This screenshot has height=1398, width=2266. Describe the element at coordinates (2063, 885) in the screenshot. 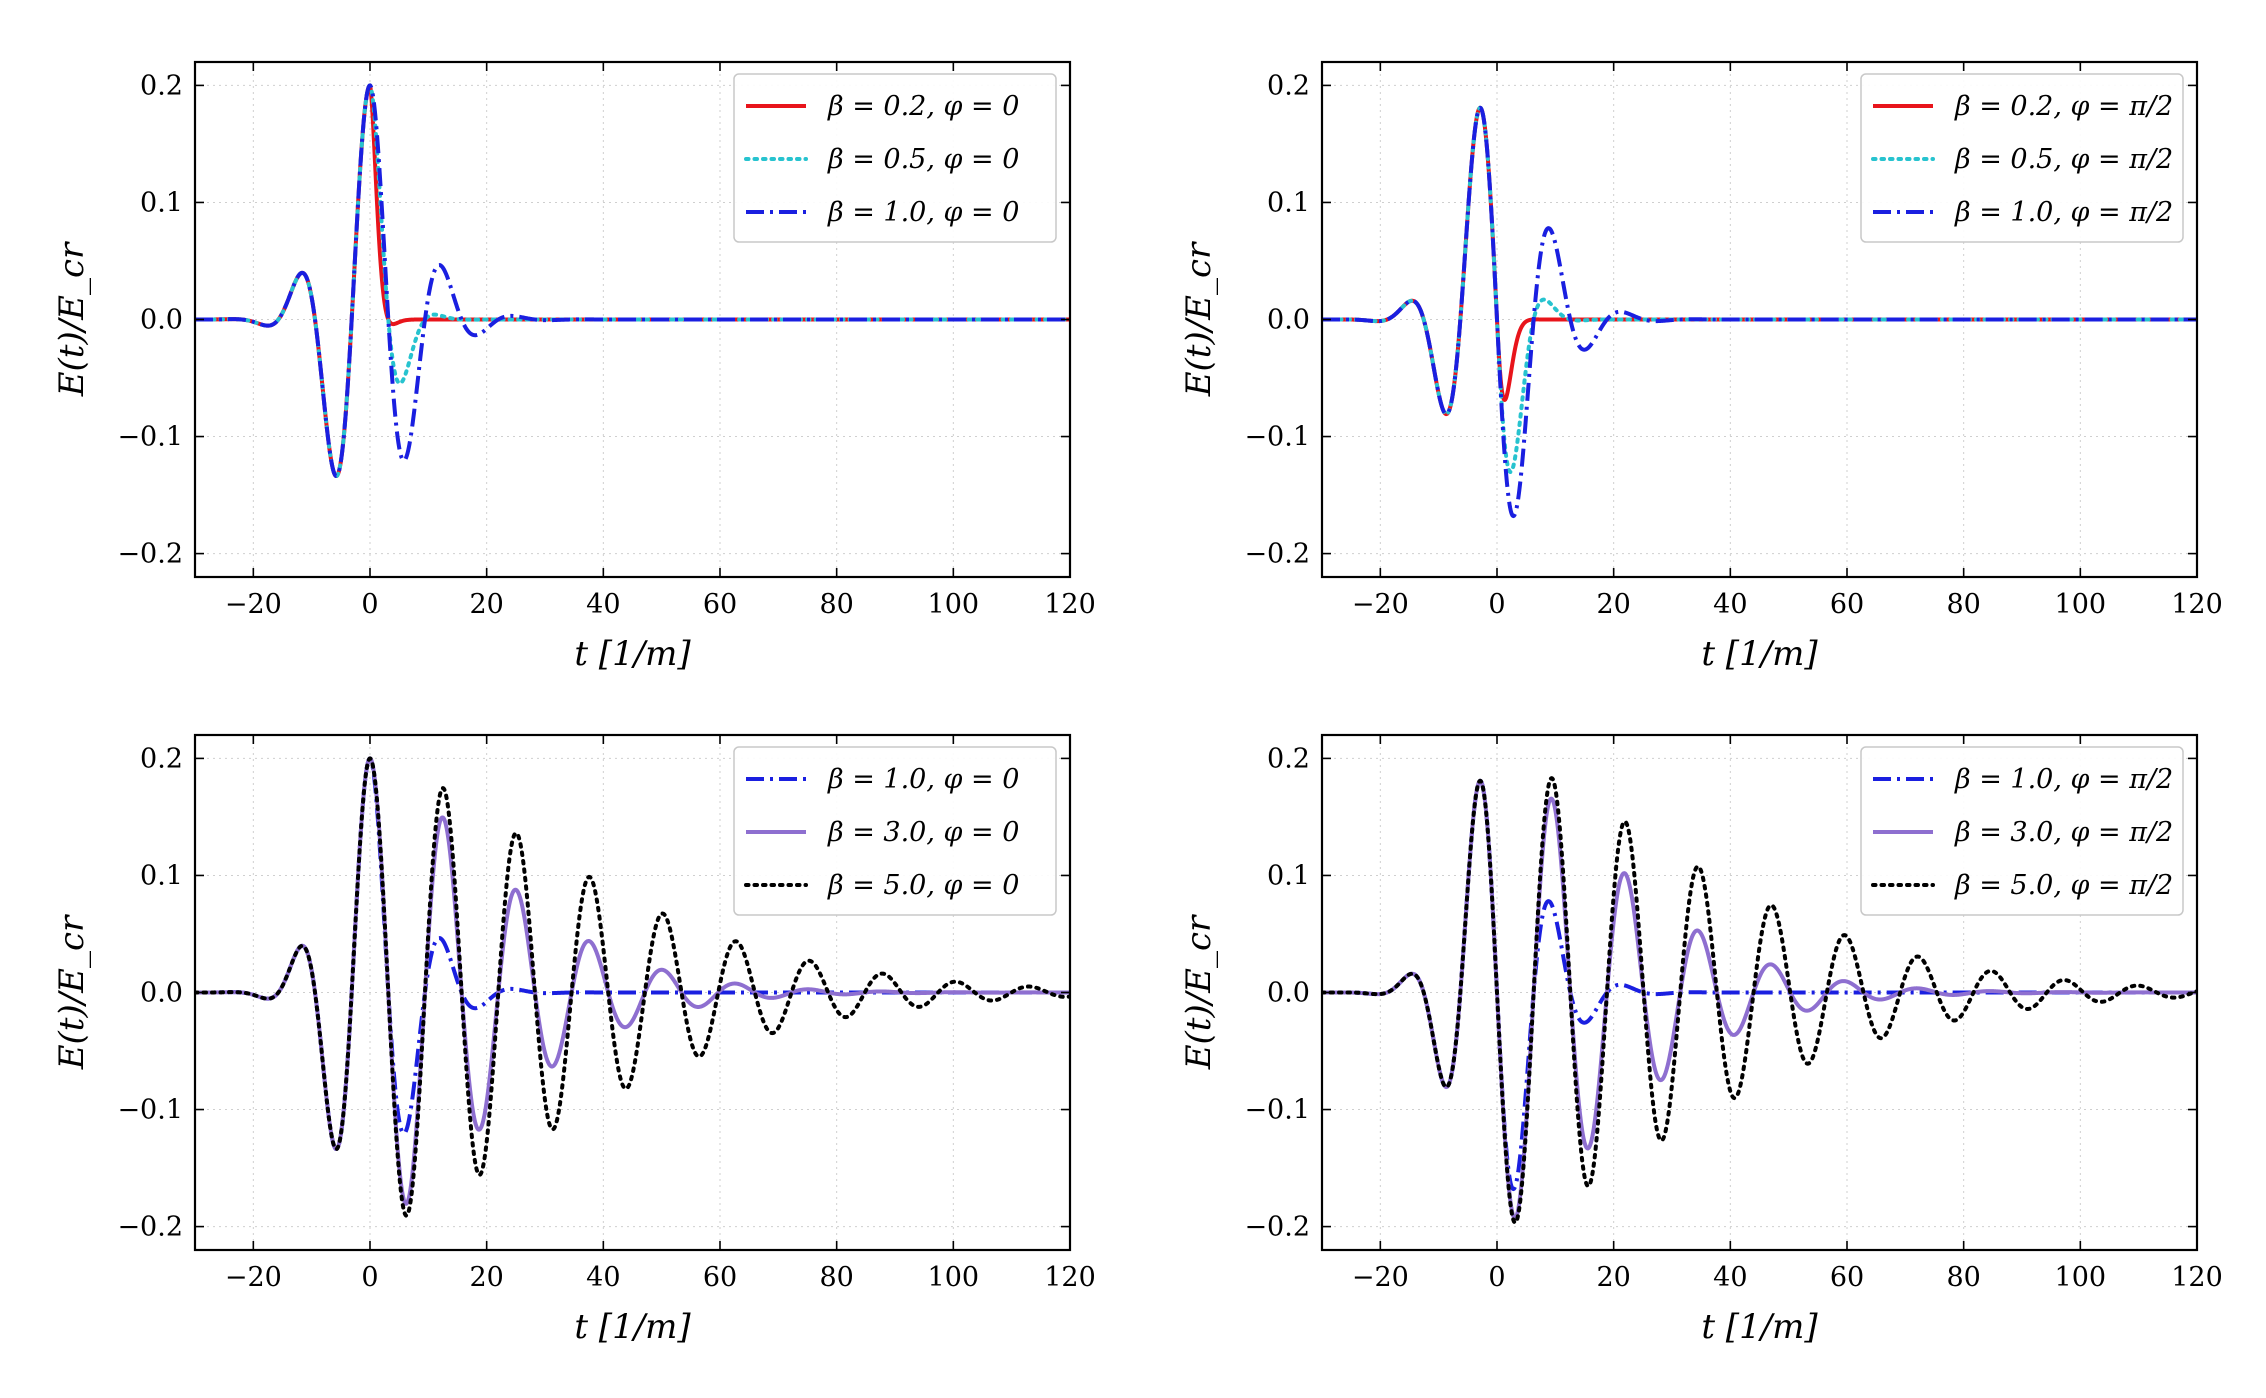

I see `legend-entry-label: β = 5.0, φ = π/2` at that location.